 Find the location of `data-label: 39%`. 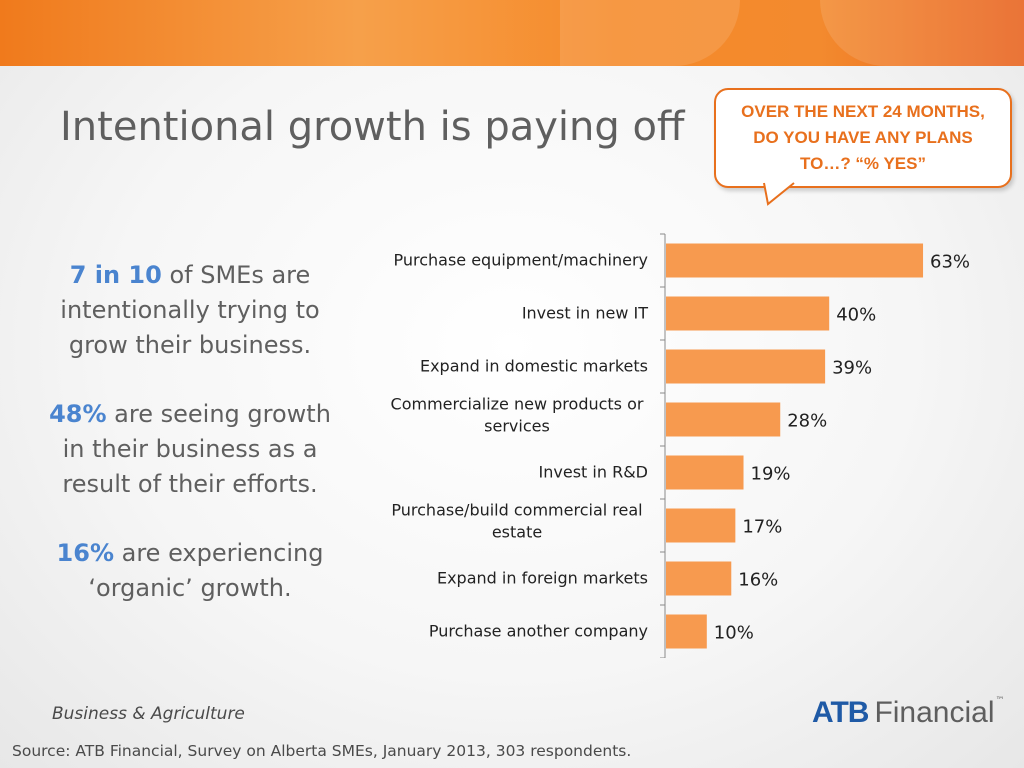

data-label: 39% is located at coordinates (852, 368).